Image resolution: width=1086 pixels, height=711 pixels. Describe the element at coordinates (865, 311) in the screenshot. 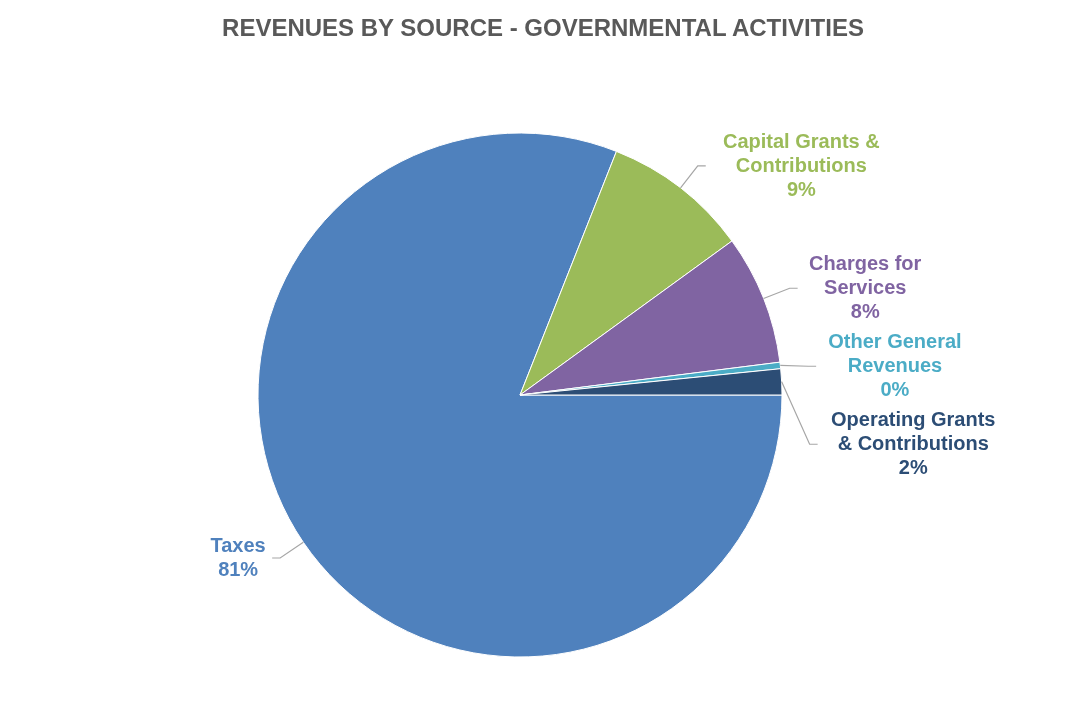

I see `data-label: 8%` at that location.